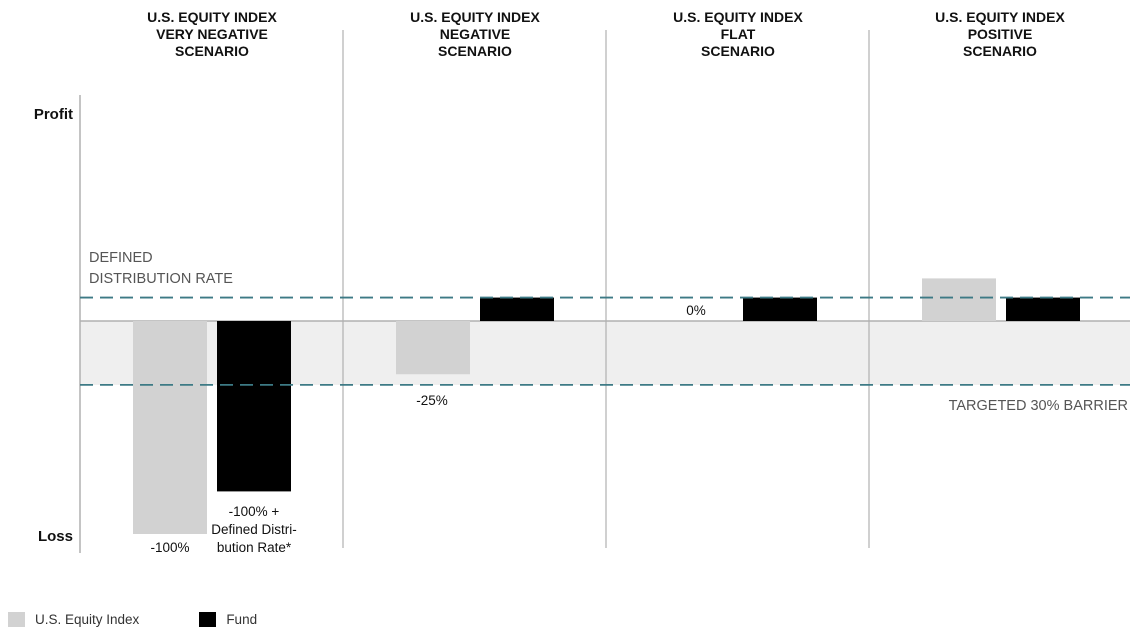  What do you see at coordinates (696, 310) in the screenshot?
I see `index-value-label: 0%` at bounding box center [696, 310].